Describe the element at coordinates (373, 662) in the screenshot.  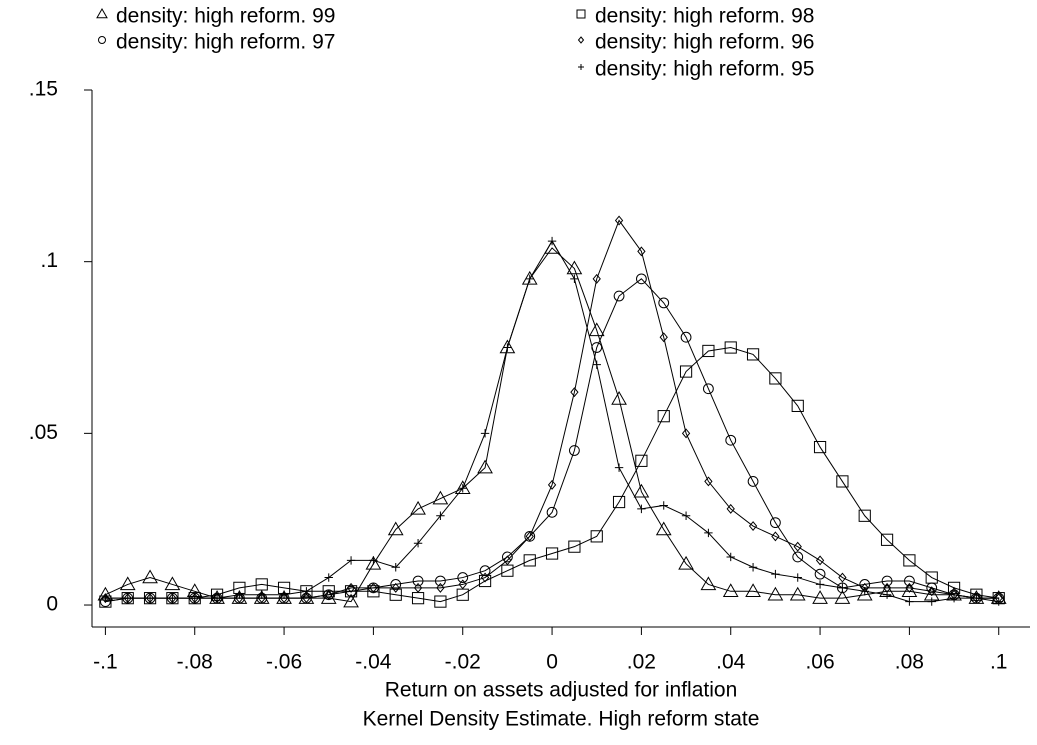
I see `x-tick-label: -.04` at that location.